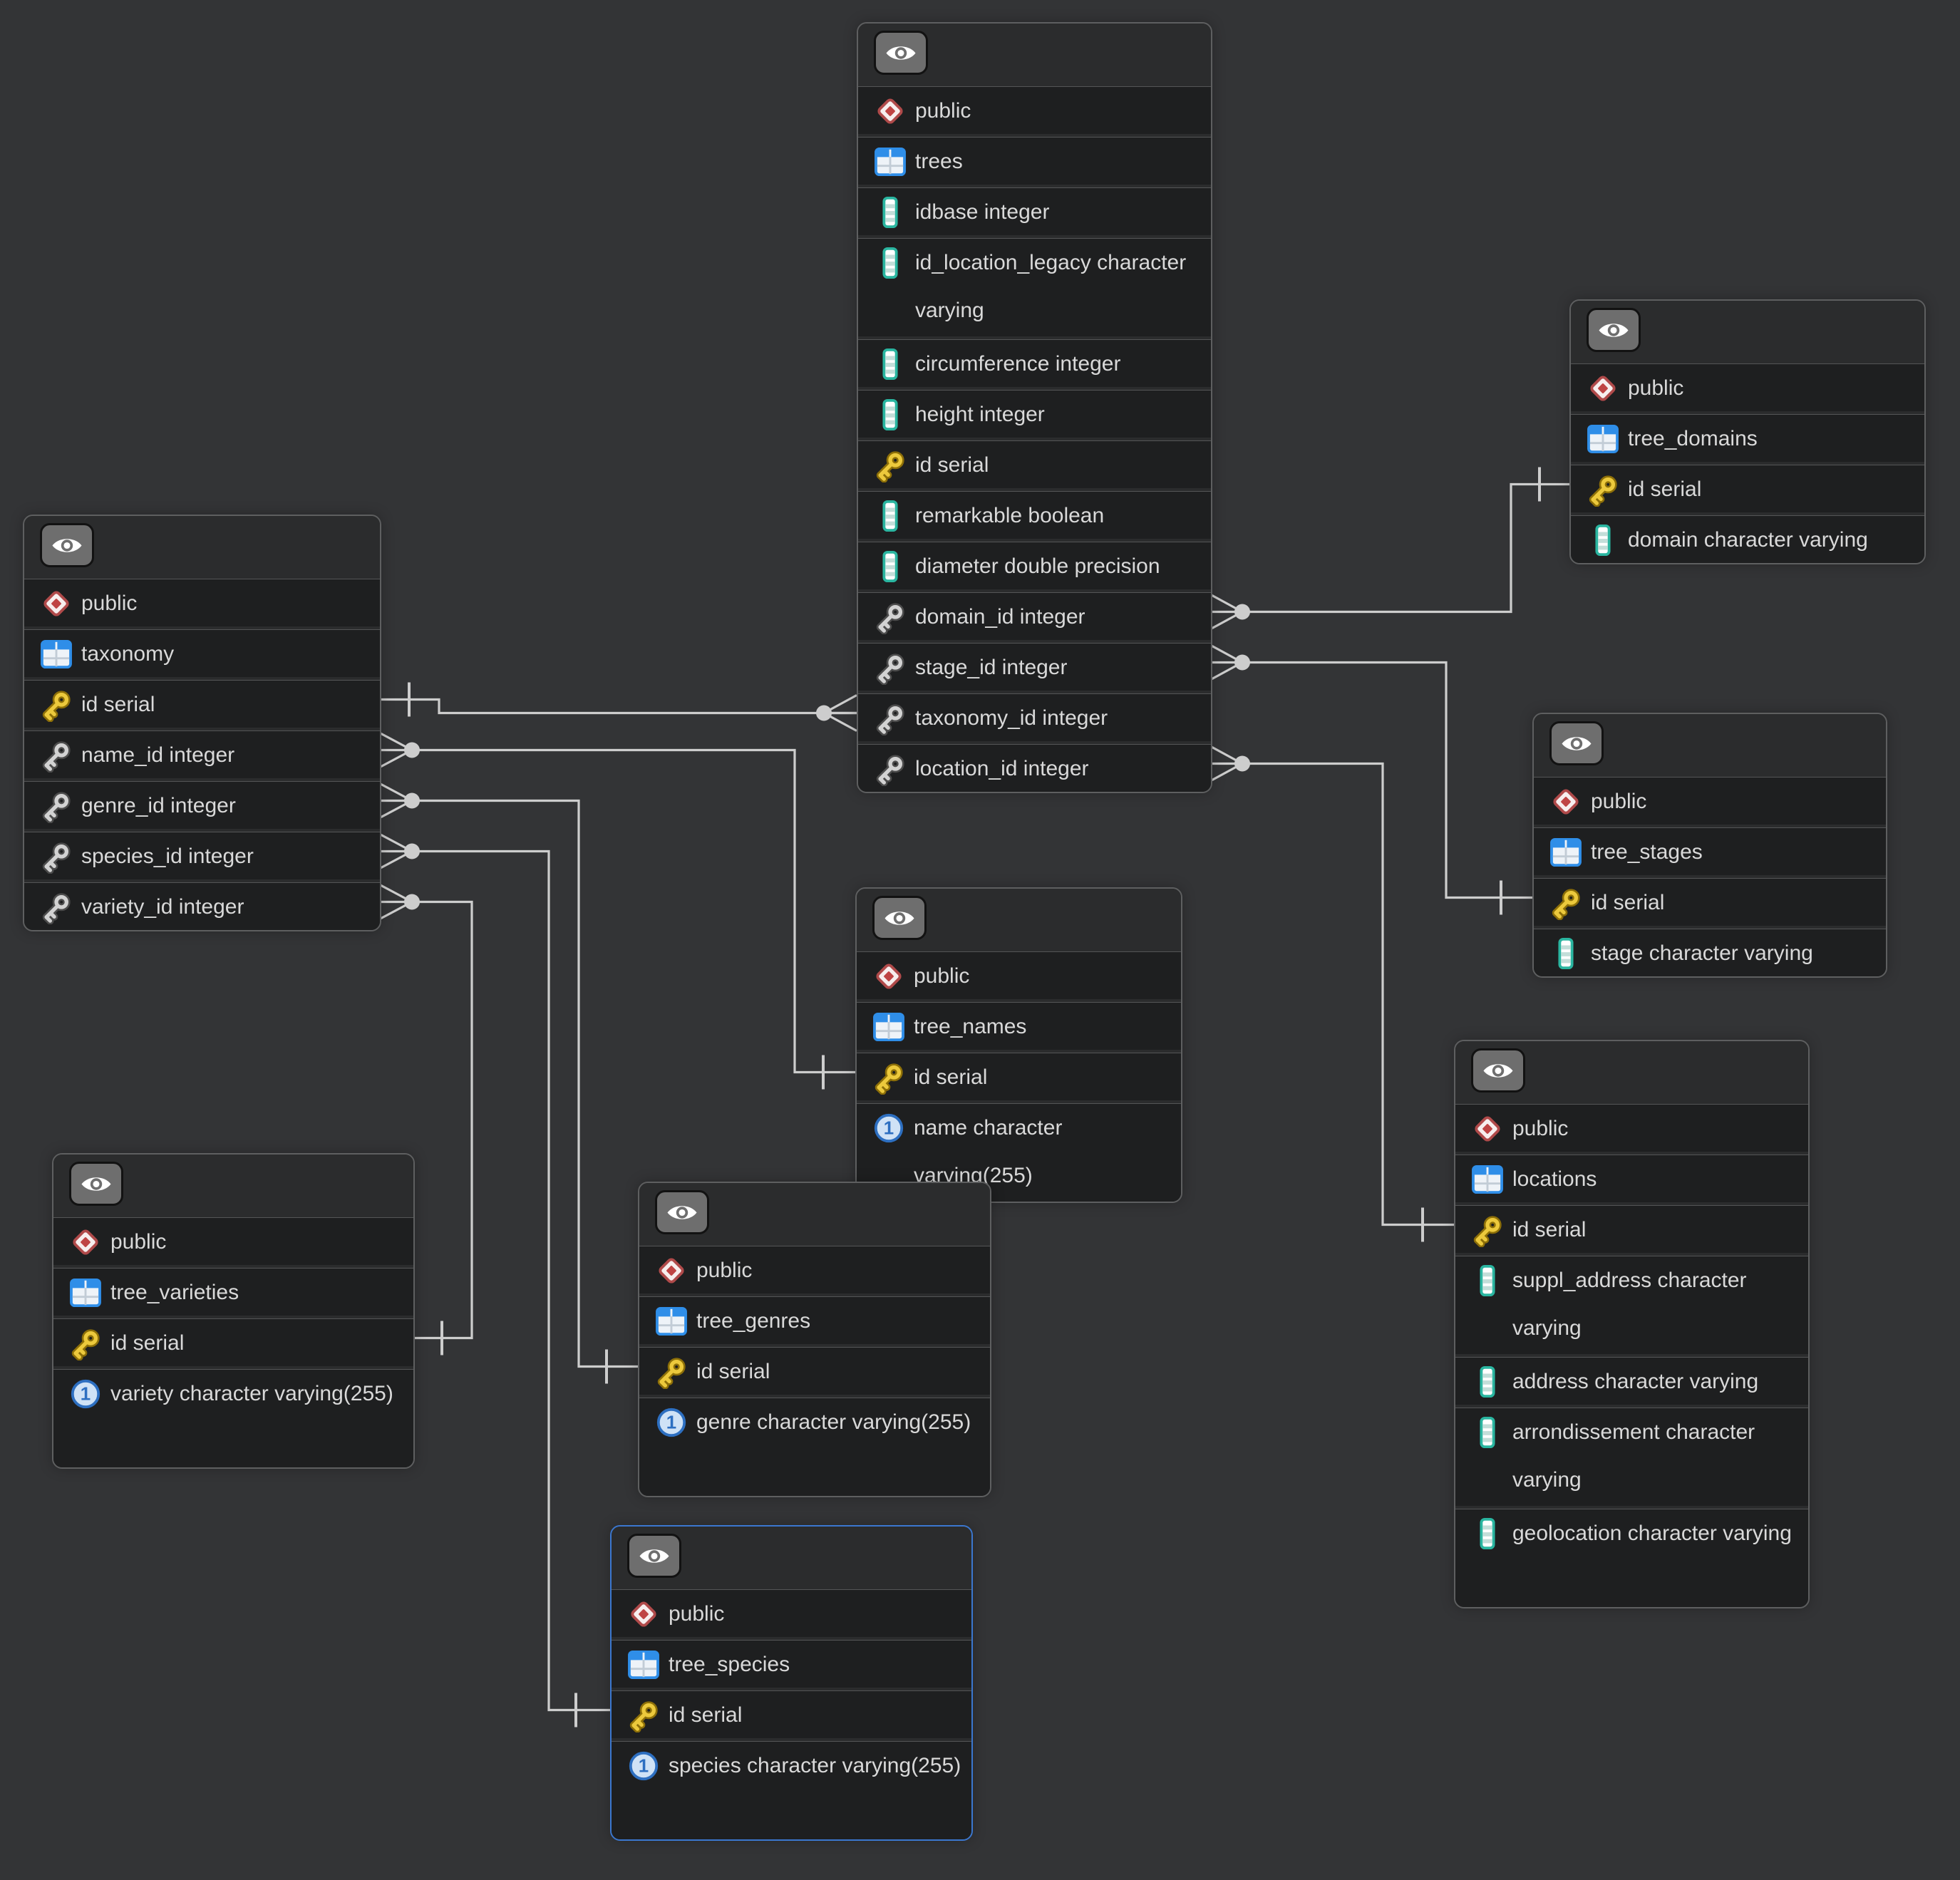 Image resolution: width=1960 pixels, height=1880 pixels. What do you see at coordinates (1632, 1558) in the screenshot?
I see `column-row: geolocation character varying` at bounding box center [1632, 1558].